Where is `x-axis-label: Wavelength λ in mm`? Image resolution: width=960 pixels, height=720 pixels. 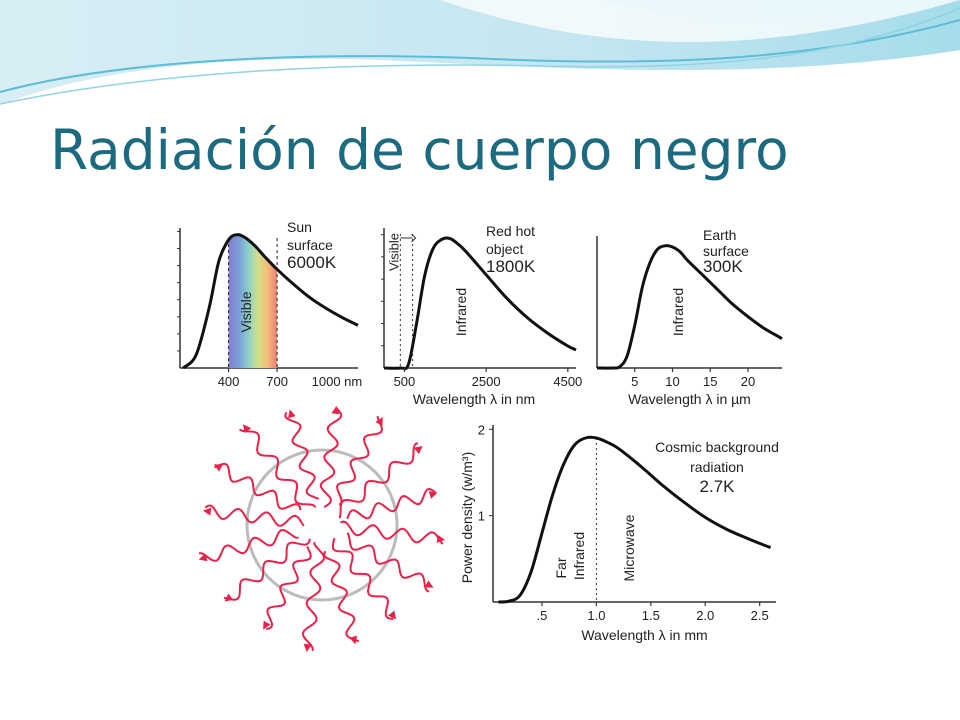 x-axis-label: Wavelength λ in mm is located at coordinates (644, 635).